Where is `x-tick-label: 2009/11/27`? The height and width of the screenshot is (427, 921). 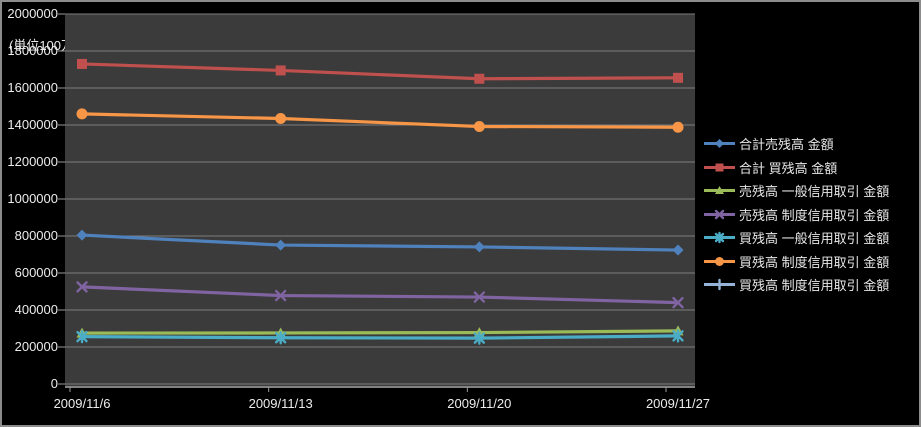 x-tick-label: 2009/11/27 is located at coordinates (678, 403).